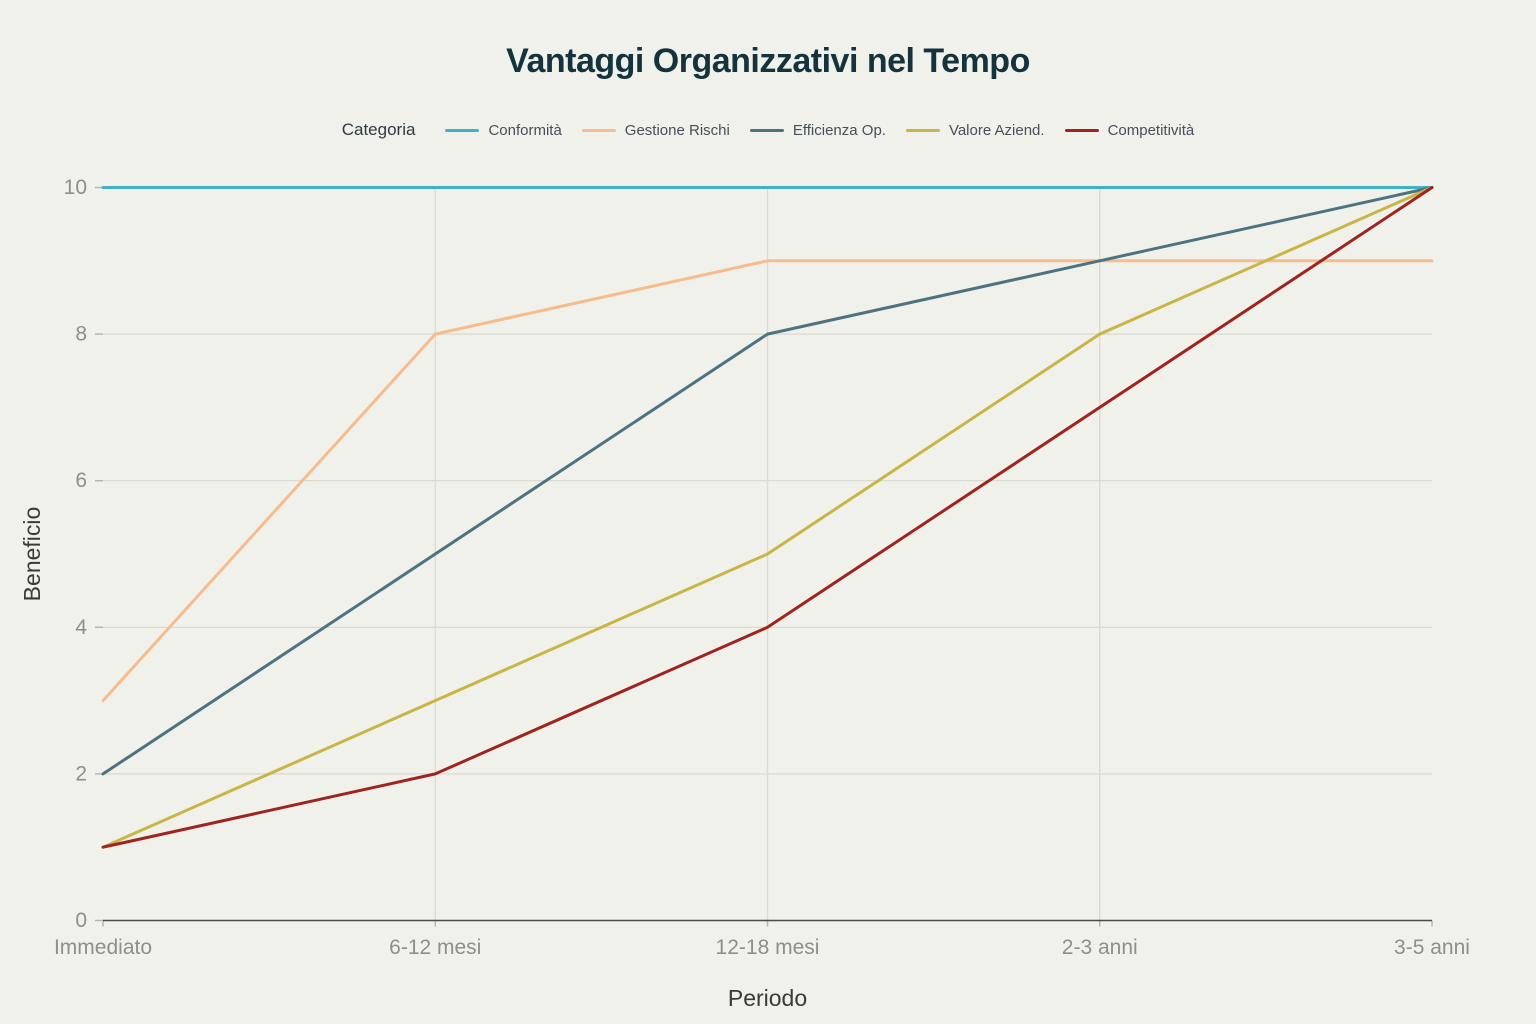 The image size is (1536, 1024). What do you see at coordinates (839, 130) in the screenshot?
I see `legend-label: Efficienza Op.` at bounding box center [839, 130].